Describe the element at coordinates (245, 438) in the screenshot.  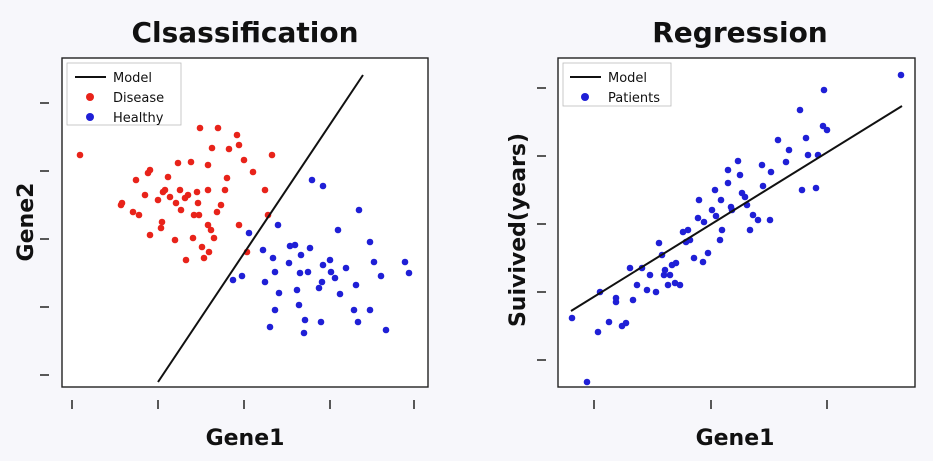
I see `classification-x-label: Gene1` at that location.